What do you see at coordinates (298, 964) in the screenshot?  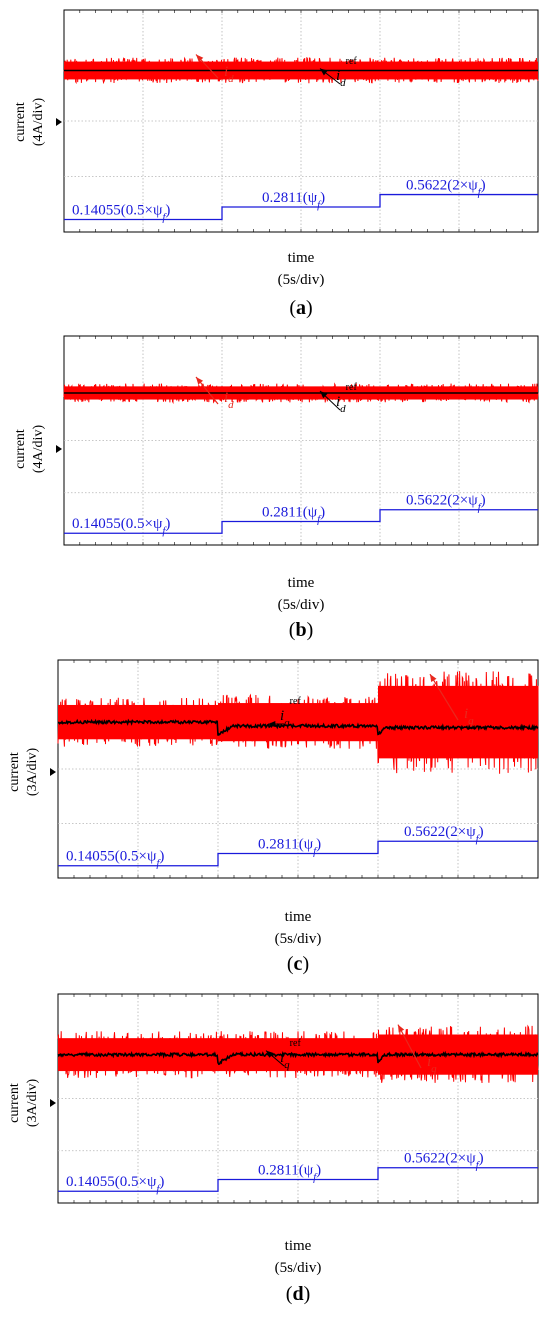 I see `panel-label: (c)` at bounding box center [298, 964].